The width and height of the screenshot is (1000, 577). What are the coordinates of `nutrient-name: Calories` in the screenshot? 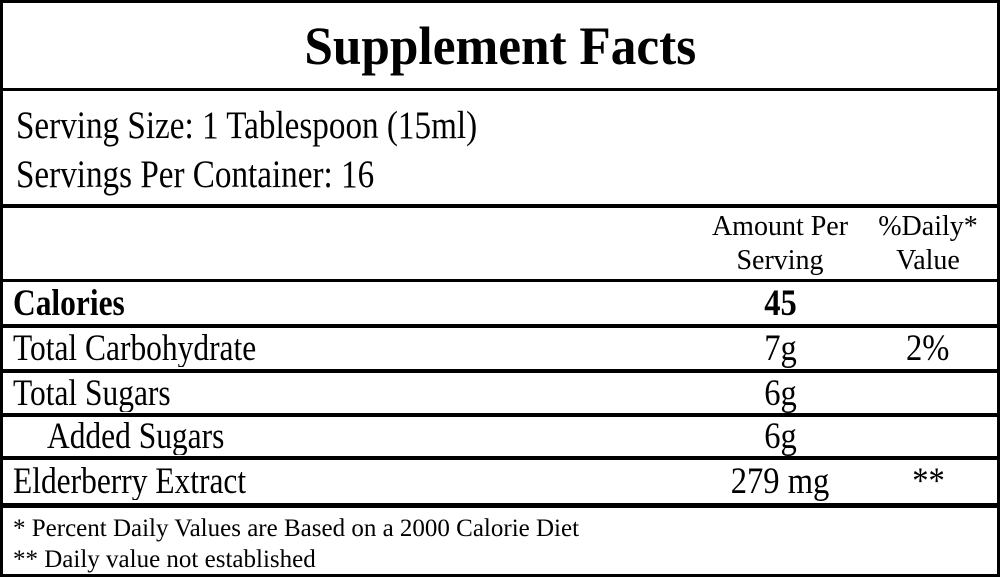 It's located at (69, 303).